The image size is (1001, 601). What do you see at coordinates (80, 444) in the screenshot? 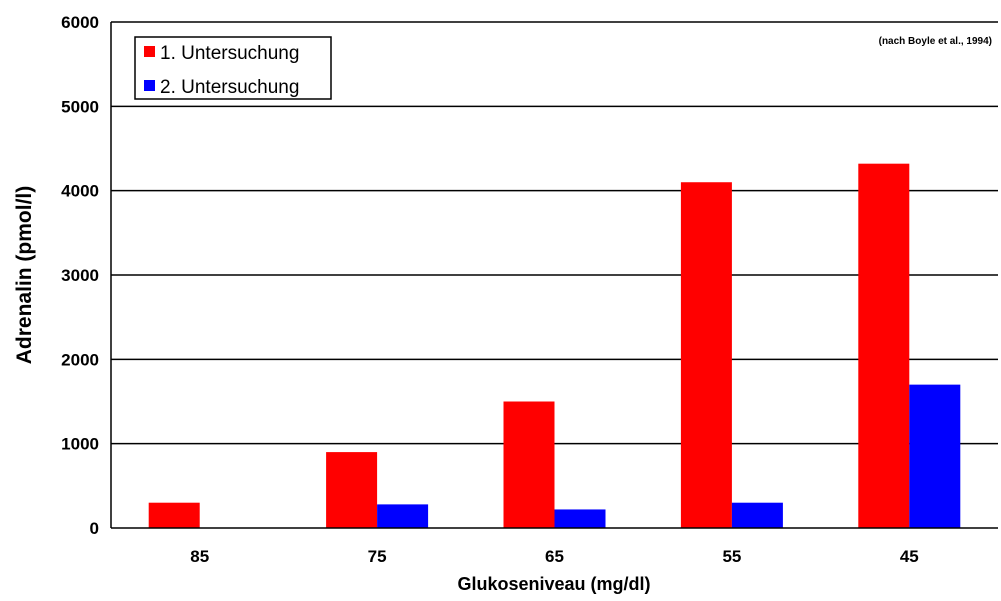
I see `y-tick-label: 1000` at bounding box center [80, 444].